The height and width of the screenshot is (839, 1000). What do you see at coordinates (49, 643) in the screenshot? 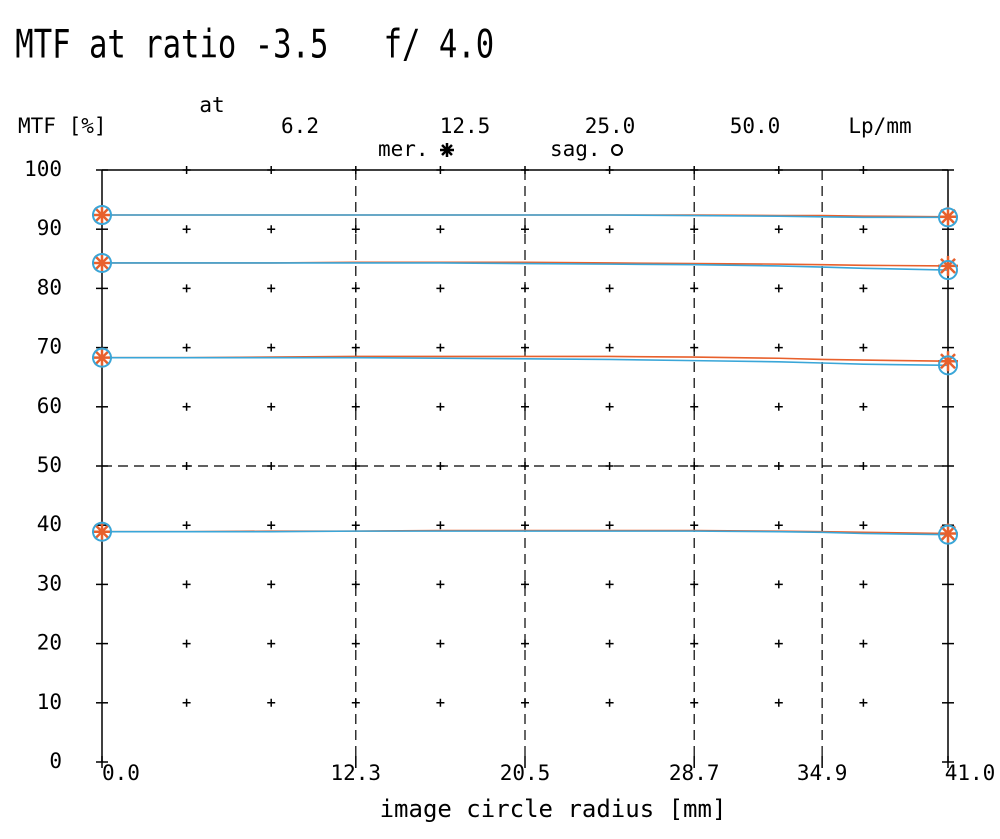
I see `y-tick-label: 20` at bounding box center [49, 643].